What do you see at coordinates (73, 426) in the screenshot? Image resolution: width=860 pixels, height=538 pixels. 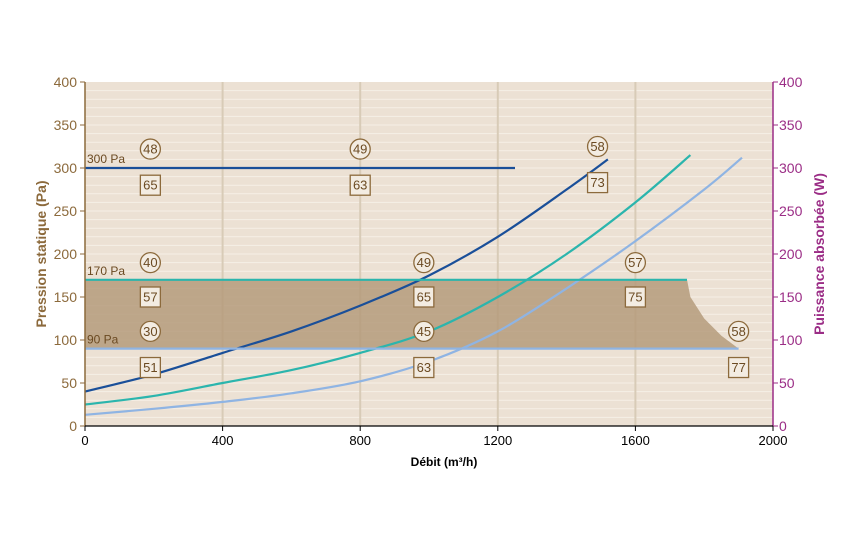 I see `y-tick-label-left: 0` at bounding box center [73, 426].